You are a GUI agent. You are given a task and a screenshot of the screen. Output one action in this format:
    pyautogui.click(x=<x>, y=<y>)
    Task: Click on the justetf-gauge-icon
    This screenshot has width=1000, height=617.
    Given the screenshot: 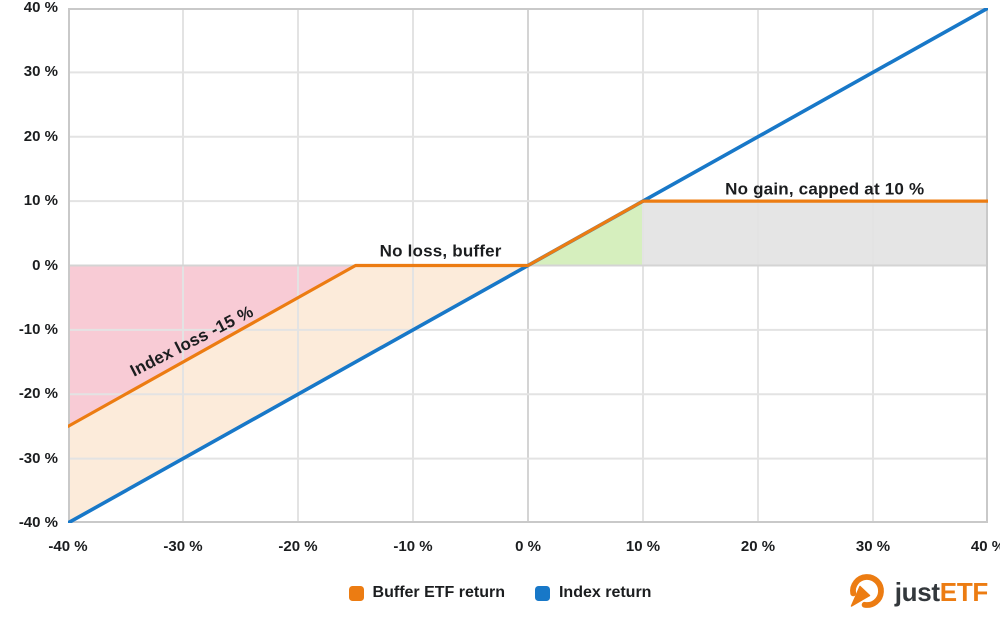 What is the action you would take?
    pyautogui.click(x=866, y=591)
    